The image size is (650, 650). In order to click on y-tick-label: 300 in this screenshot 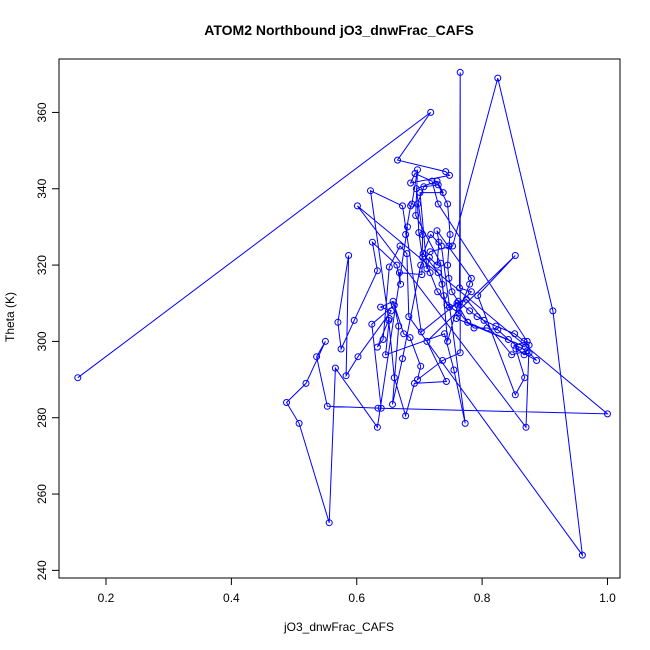, I will do `click(42, 341)`.